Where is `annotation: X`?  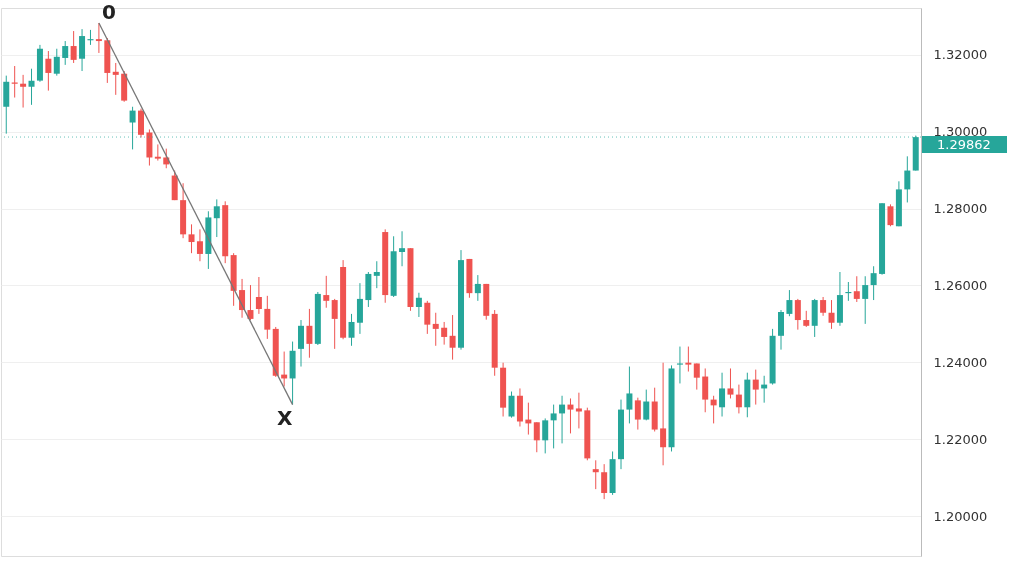
annotation: X is located at coordinates (284, 417).